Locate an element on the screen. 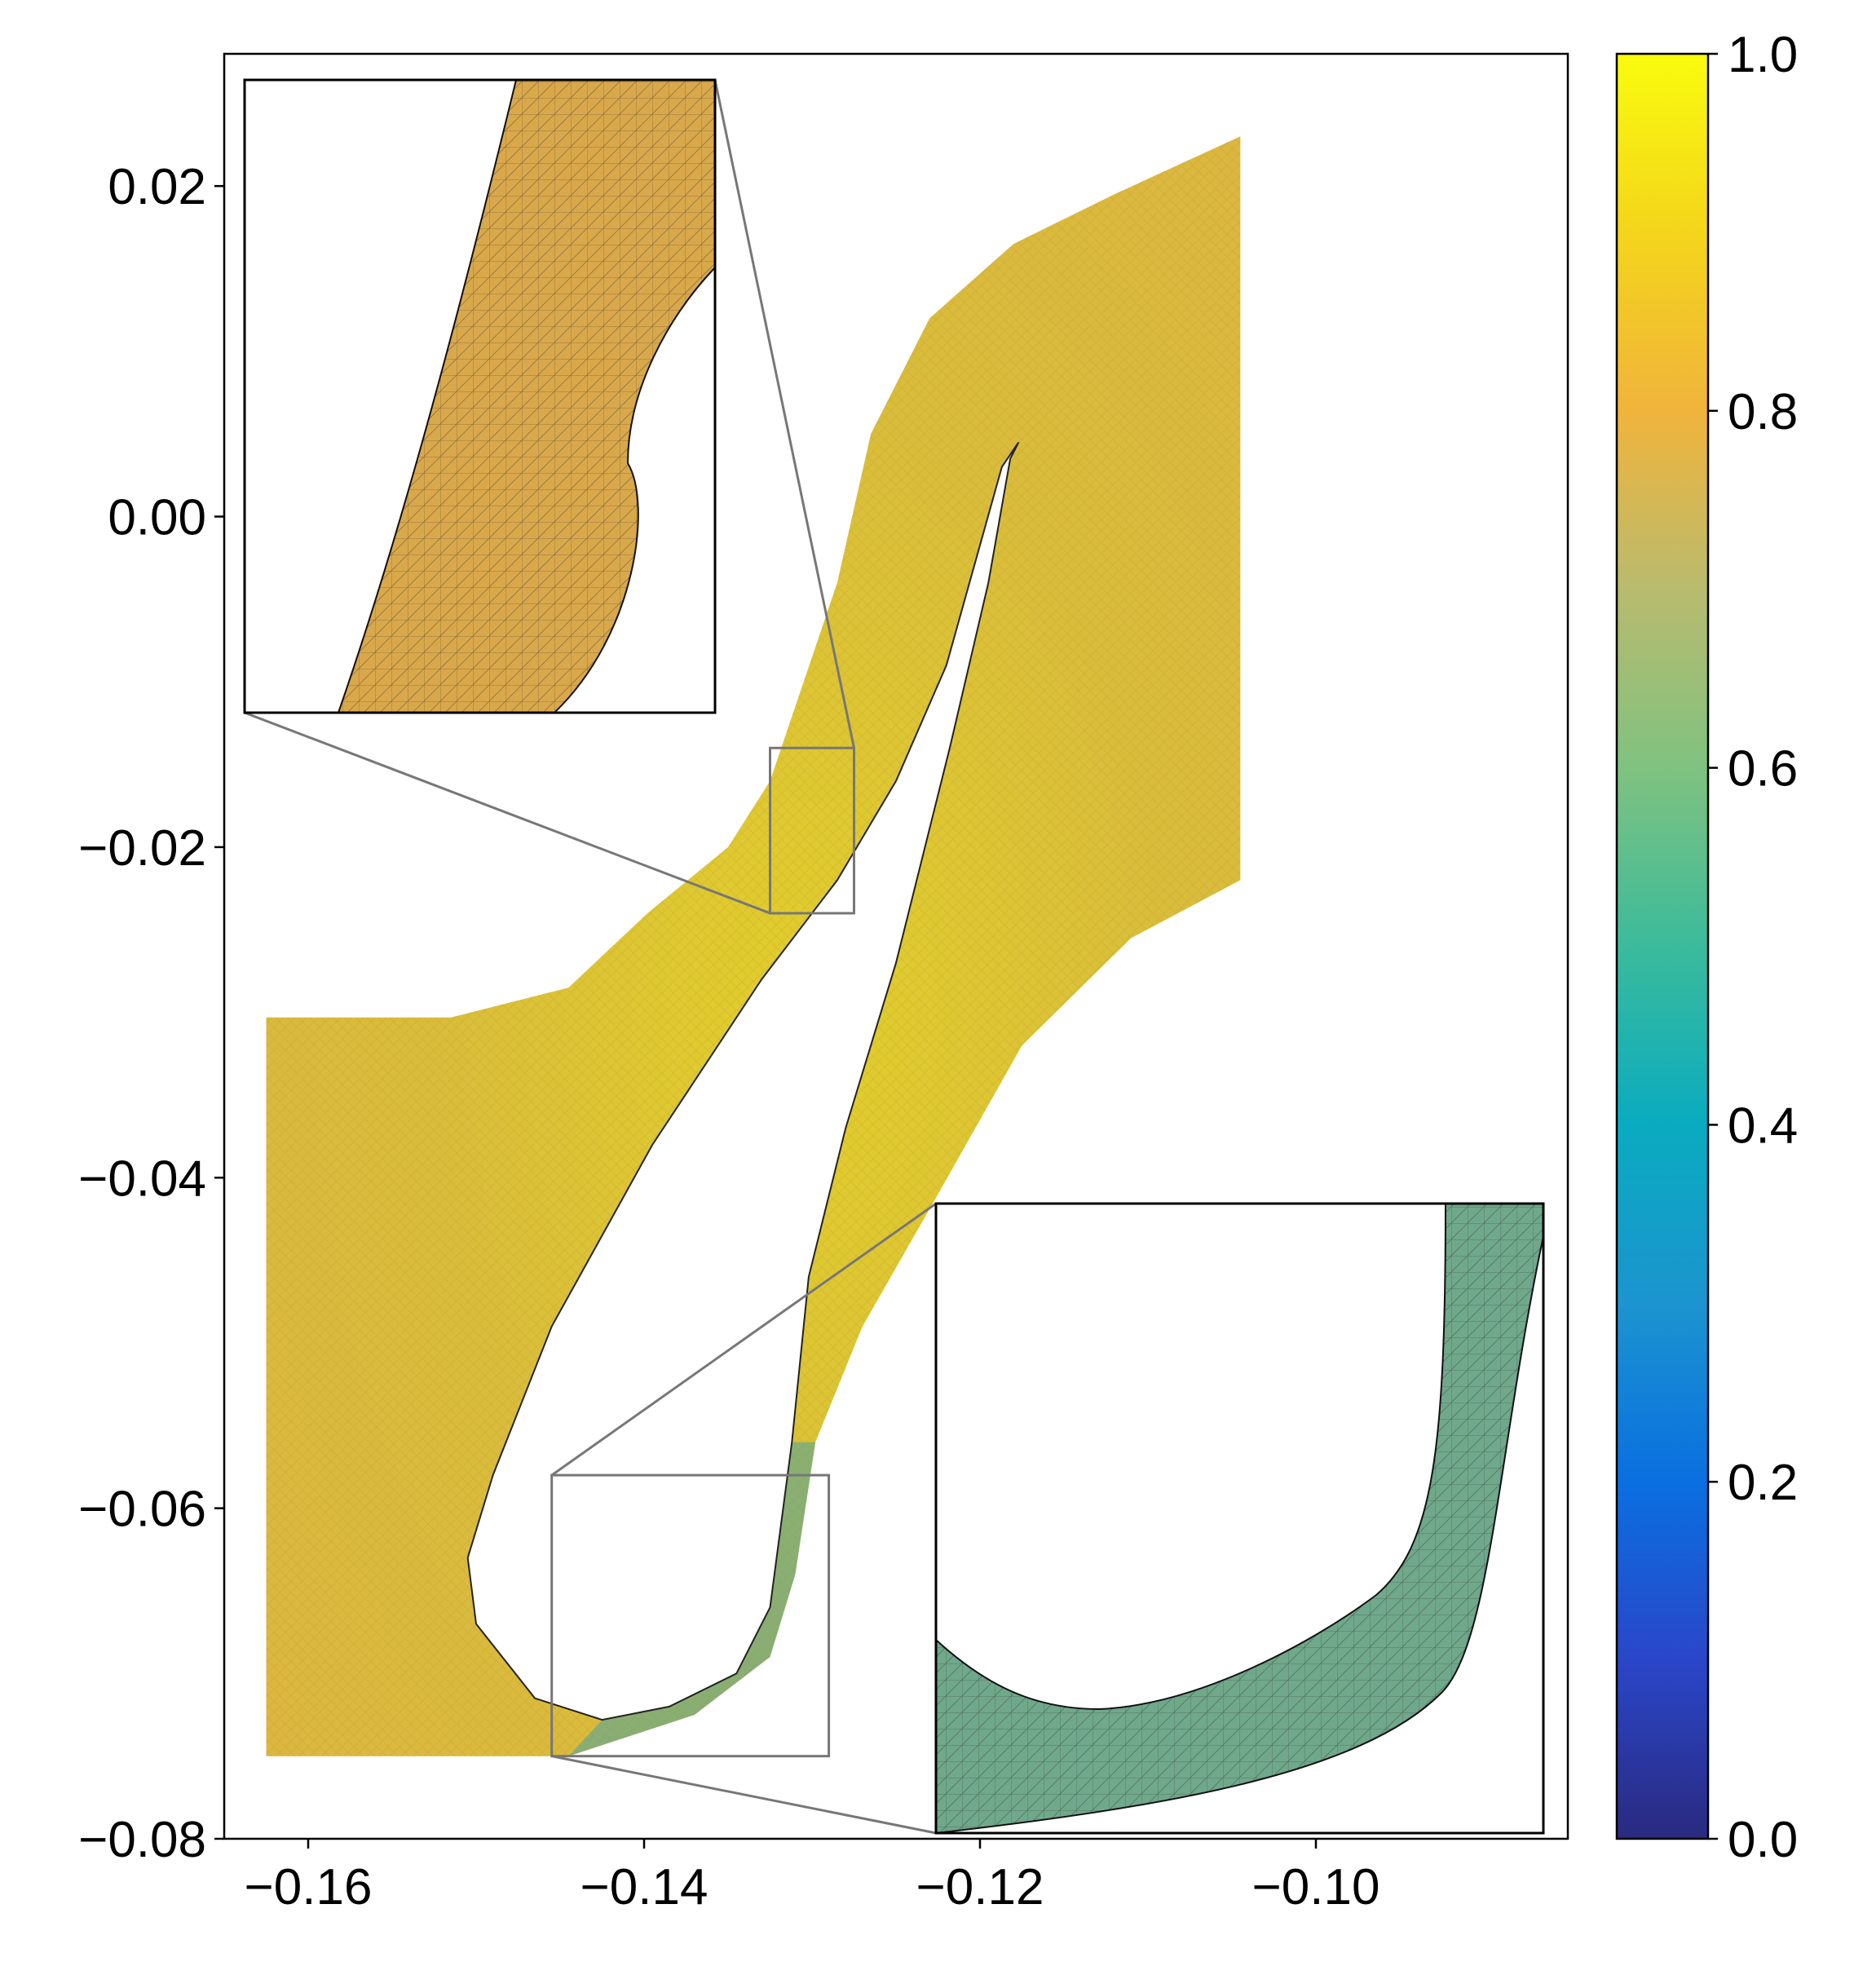 This screenshot has width=1854, height=1988. zoom-rect-lower is located at coordinates (690, 1615).